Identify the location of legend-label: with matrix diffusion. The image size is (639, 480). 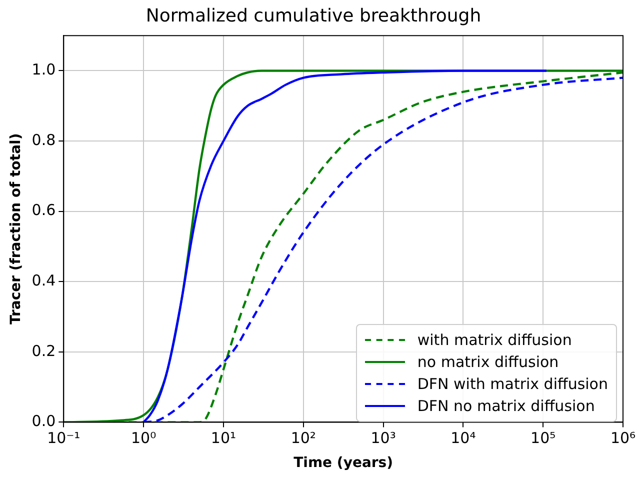
(494, 340).